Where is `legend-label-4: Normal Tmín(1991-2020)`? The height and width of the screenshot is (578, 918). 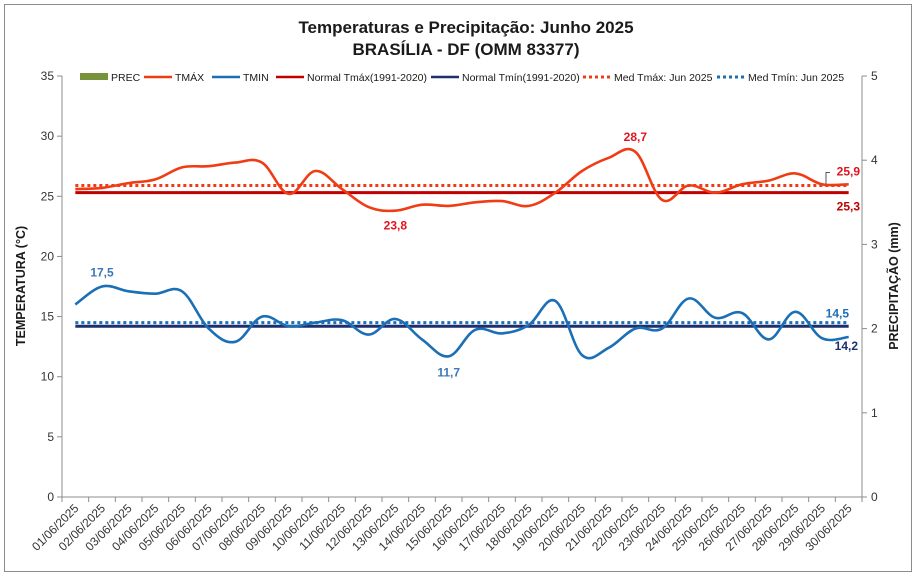
legend-label-4: Normal Tmín(1991-2020) is located at coordinates (521, 78).